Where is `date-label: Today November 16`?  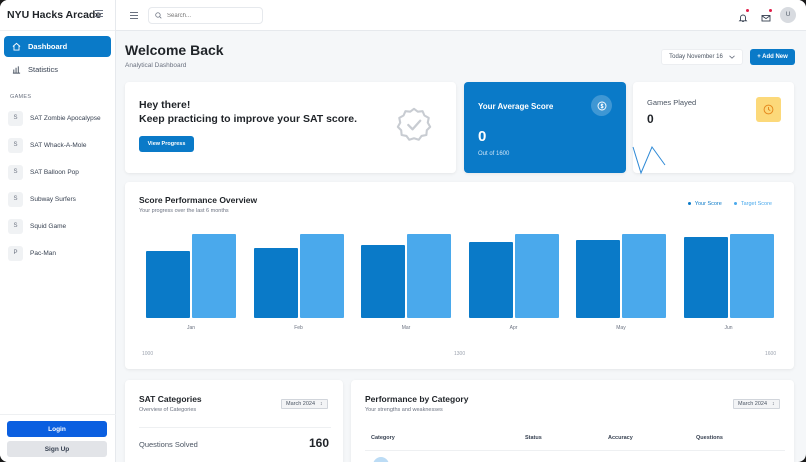 date-label: Today November 16 is located at coordinates (696, 57).